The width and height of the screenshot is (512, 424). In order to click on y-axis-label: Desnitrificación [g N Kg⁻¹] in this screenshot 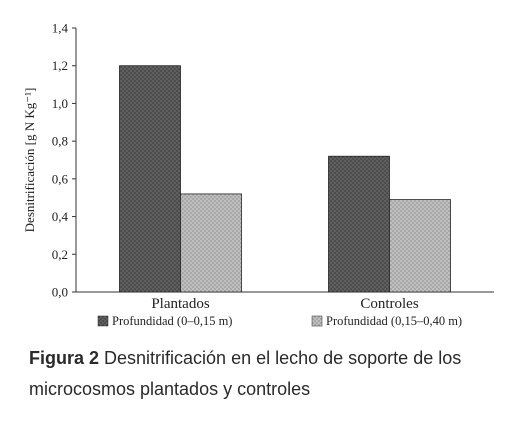, I will do `click(29, 160)`.